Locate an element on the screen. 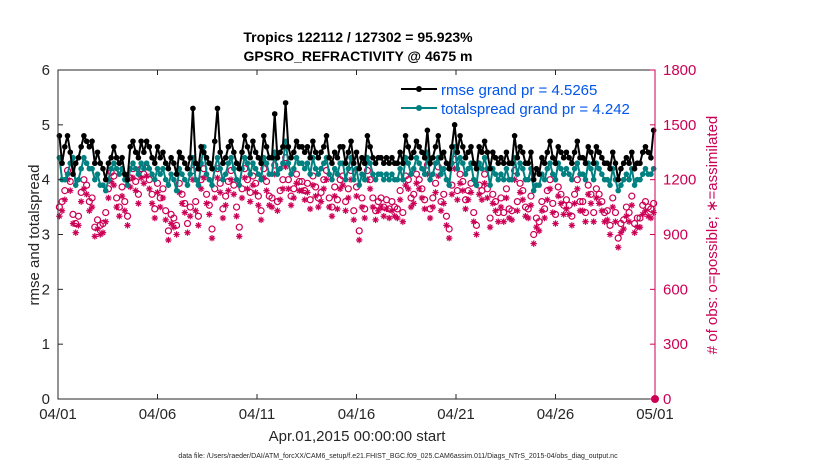 The image size is (830, 475). x-tick-label: 04/26 is located at coordinates (556, 414).